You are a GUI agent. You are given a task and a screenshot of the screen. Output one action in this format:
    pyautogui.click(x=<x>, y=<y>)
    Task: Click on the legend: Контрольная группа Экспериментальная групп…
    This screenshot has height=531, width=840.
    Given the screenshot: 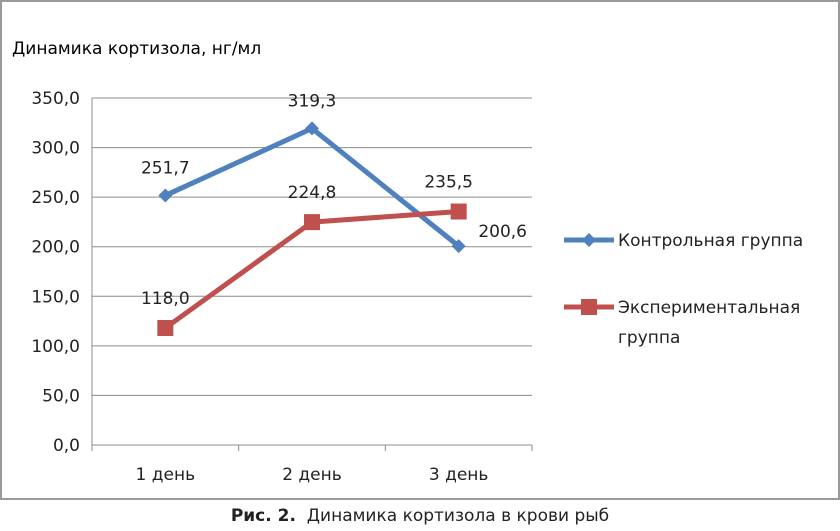 What is the action you would take?
    pyautogui.click(x=683, y=289)
    